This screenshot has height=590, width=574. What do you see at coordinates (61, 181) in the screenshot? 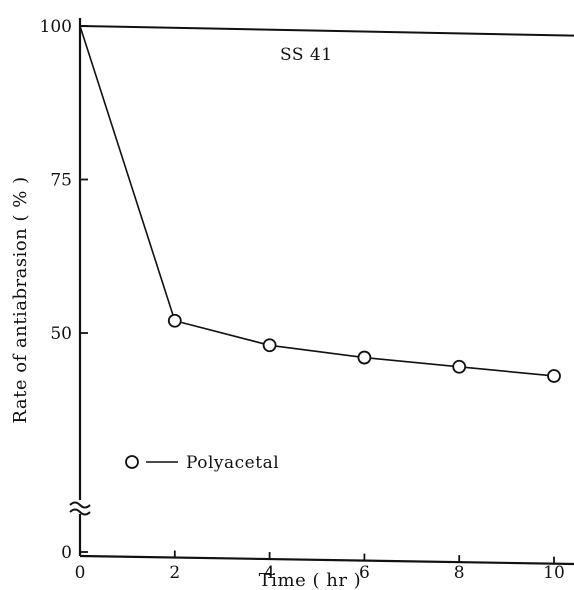
I see `y-tick-label: 75` at bounding box center [61, 181].